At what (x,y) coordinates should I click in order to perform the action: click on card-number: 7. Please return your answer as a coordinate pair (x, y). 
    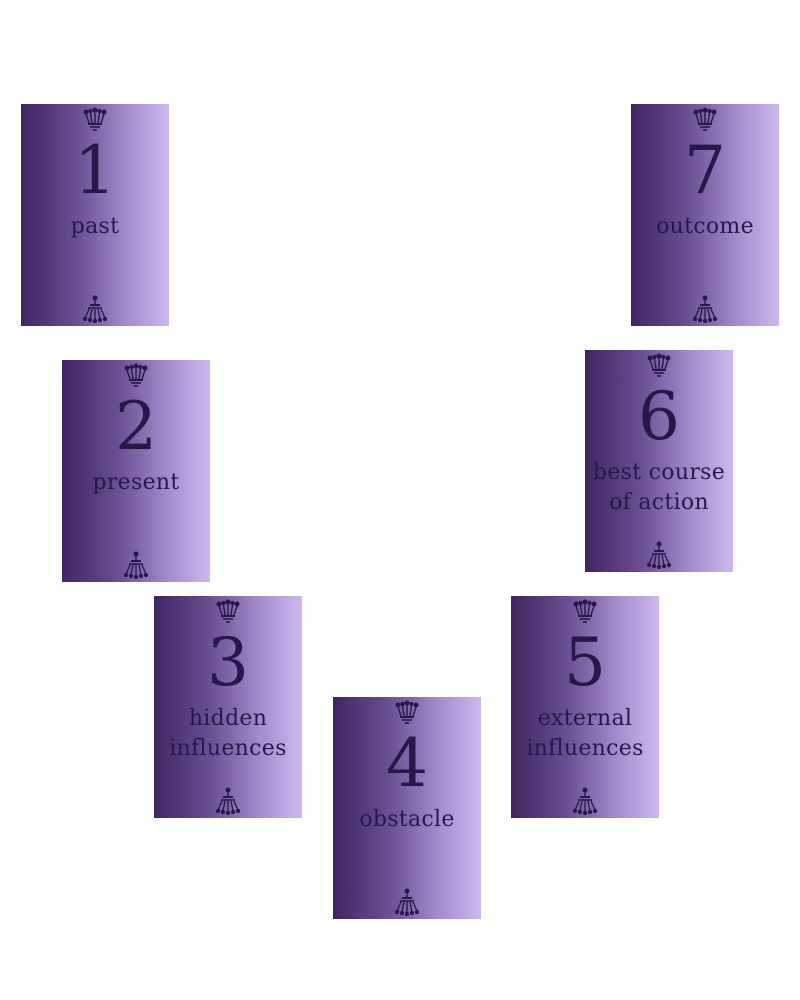
    Looking at the image, I should click on (705, 170).